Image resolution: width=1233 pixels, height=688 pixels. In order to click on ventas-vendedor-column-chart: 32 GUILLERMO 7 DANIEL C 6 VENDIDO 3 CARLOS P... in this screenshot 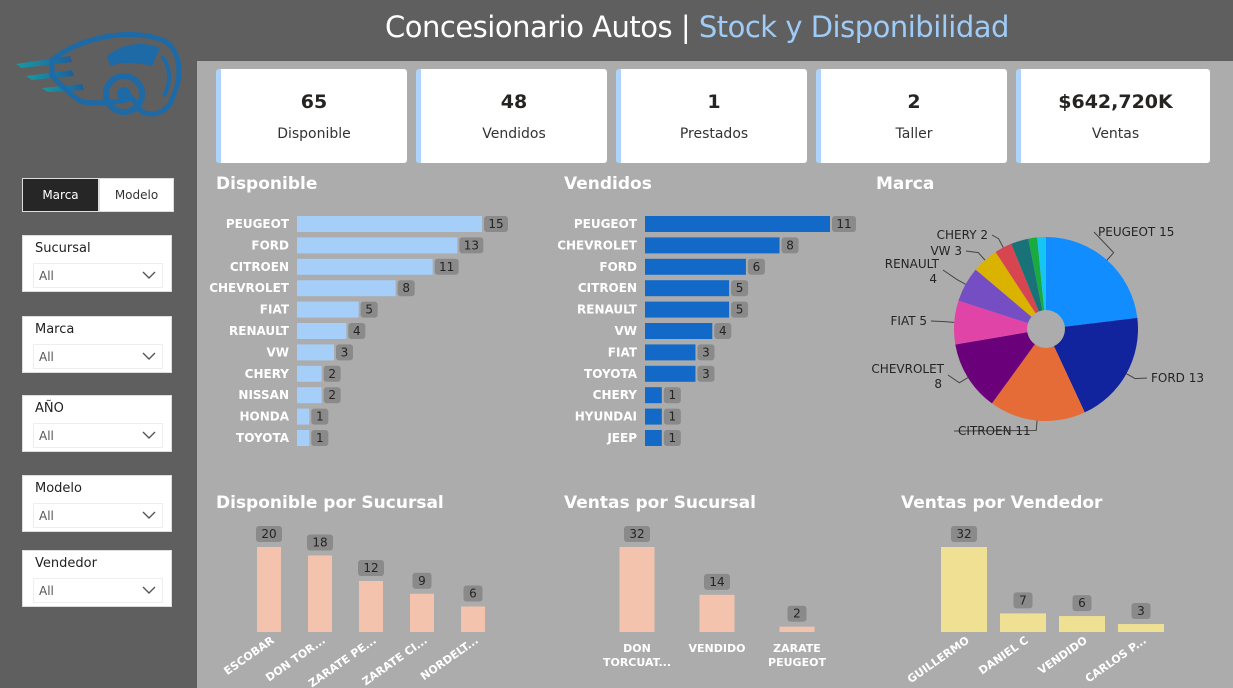, I will do `click(1034, 606)`.